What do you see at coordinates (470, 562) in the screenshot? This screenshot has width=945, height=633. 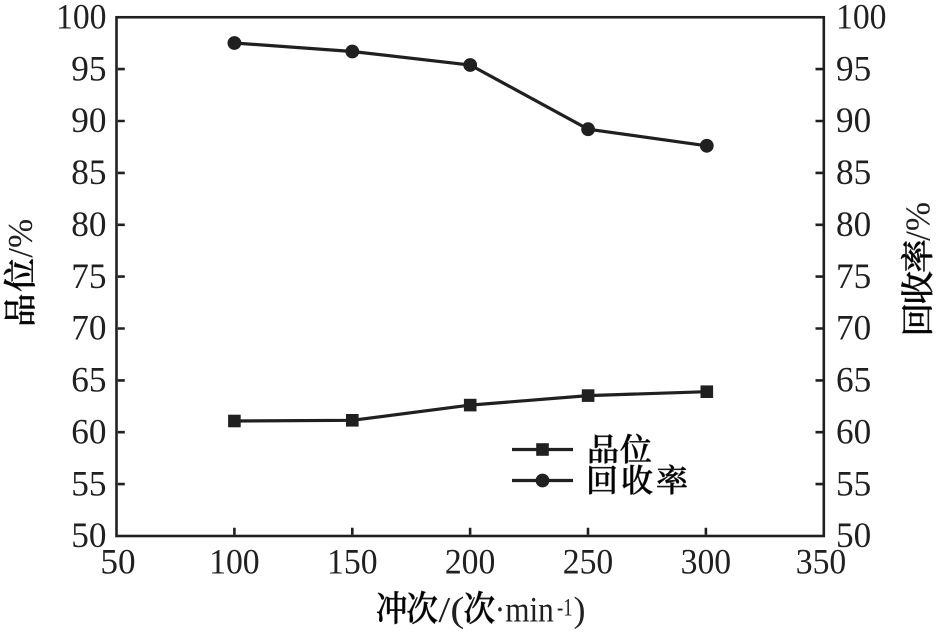 I see `svg-text: 200` at bounding box center [470, 562].